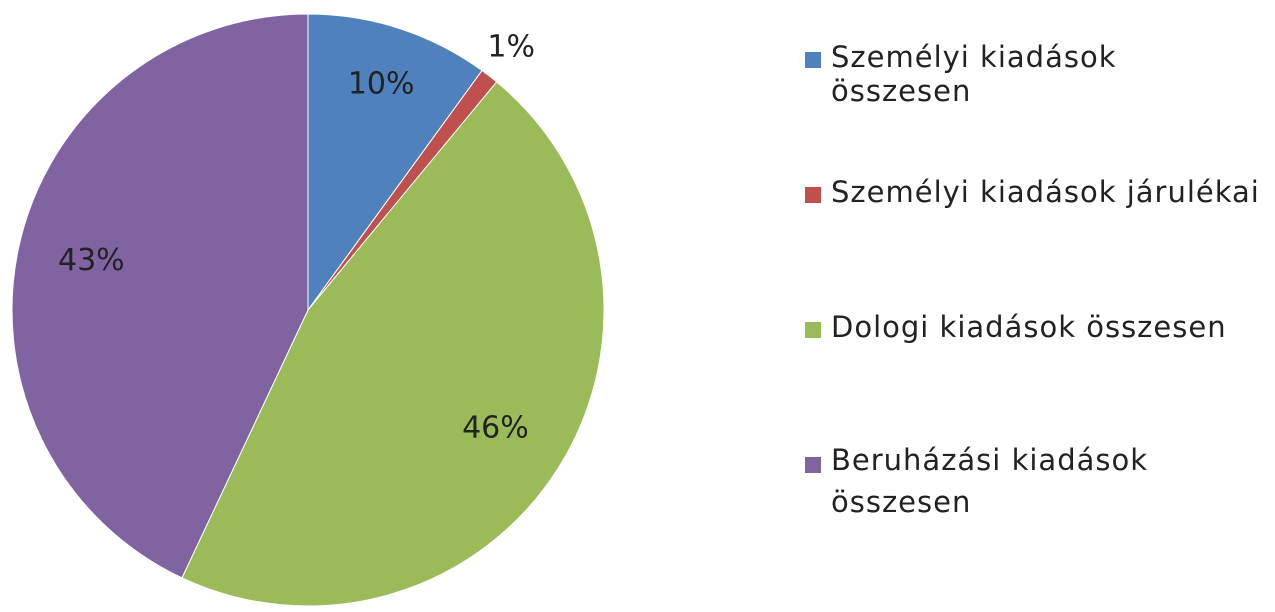 Image resolution: width=1275 pixels, height=612 pixels. What do you see at coordinates (1045, 192) in the screenshot?
I see `legend-label: Személyi kiadások járulékai` at bounding box center [1045, 192].